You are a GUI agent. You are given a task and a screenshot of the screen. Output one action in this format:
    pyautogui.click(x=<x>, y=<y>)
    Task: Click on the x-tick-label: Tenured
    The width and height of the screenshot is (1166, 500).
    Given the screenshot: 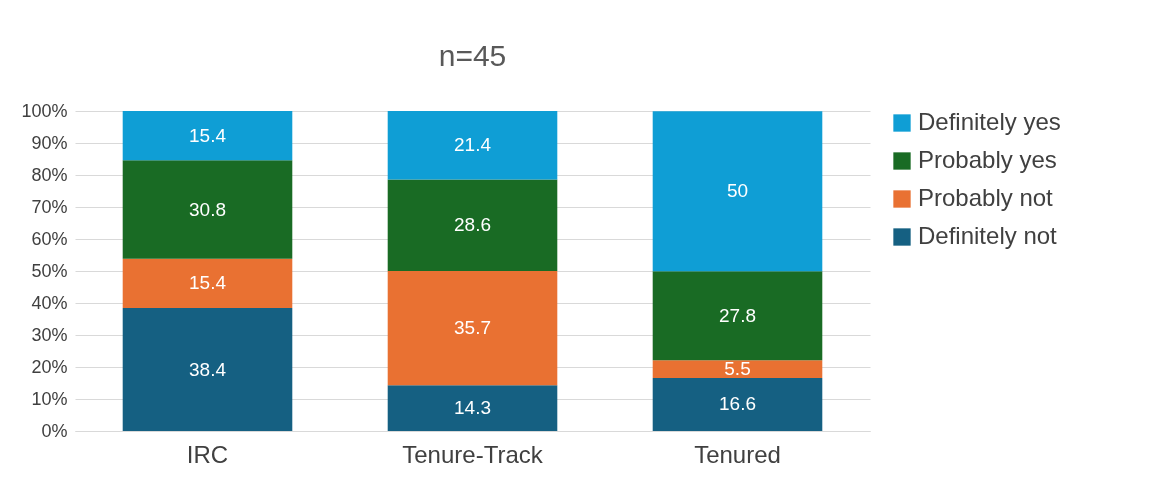 What is the action you would take?
    pyautogui.click(x=737, y=454)
    